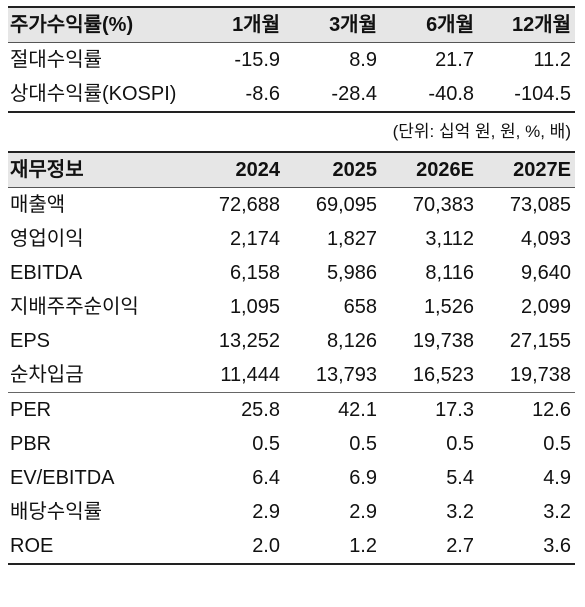 This screenshot has height=607, width=585. Describe the element at coordinates (254, 273) in the screenshot. I see `cell-value: 6,158` at that location.